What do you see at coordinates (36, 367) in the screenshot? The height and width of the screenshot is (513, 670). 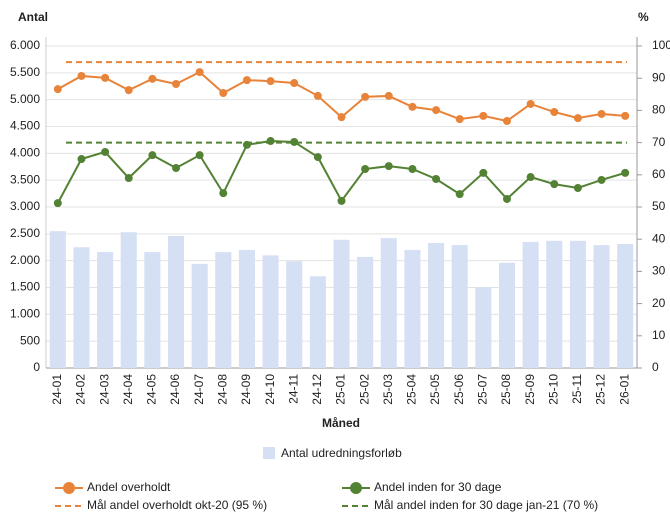 I see `y-tick-label: 0` at bounding box center [36, 367].